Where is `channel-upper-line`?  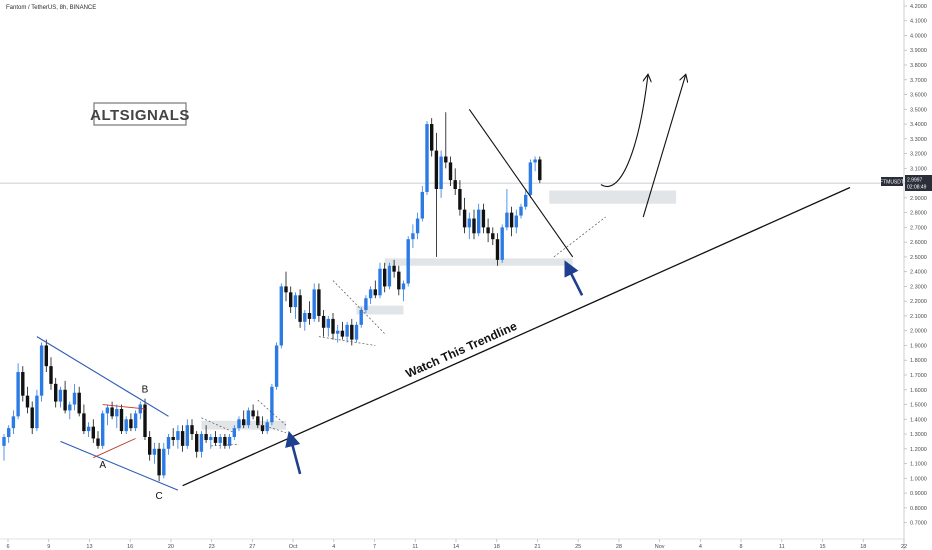
channel-upper-line is located at coordinates (102, 376).